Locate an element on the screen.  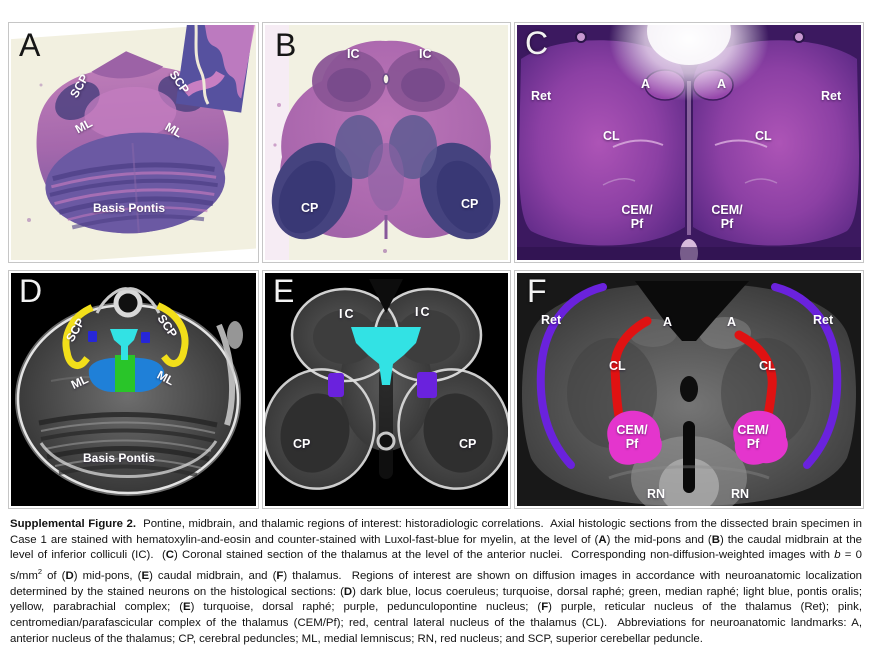
roi-parabrachial-left is located at coordinates (78, 337).